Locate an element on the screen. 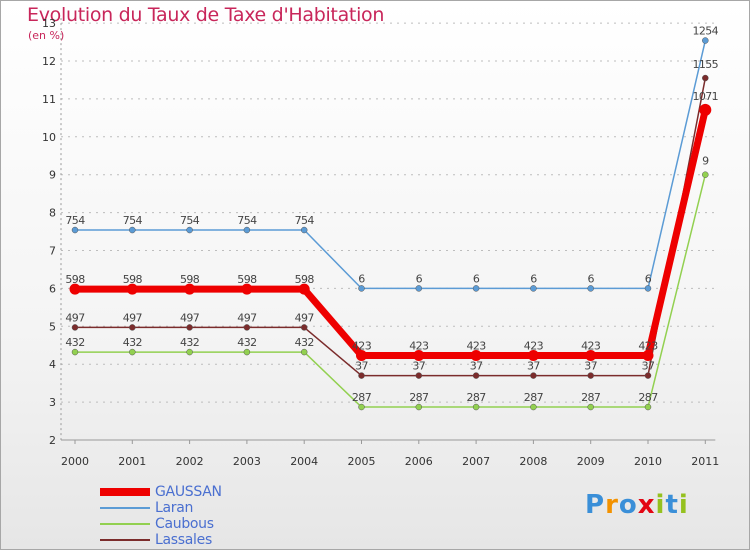 The width and height of the screenshot is (750, 550). x-tick-label: 2011 is located at coordinates (705, 461).